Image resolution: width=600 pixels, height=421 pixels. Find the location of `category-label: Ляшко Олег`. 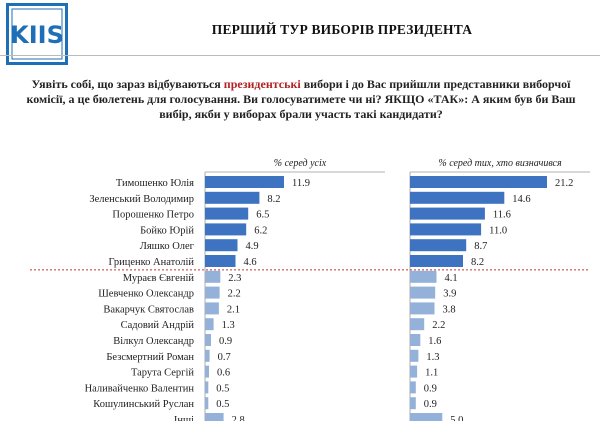

category-label: Ляшко Олег is located at coordinates (167, 246).